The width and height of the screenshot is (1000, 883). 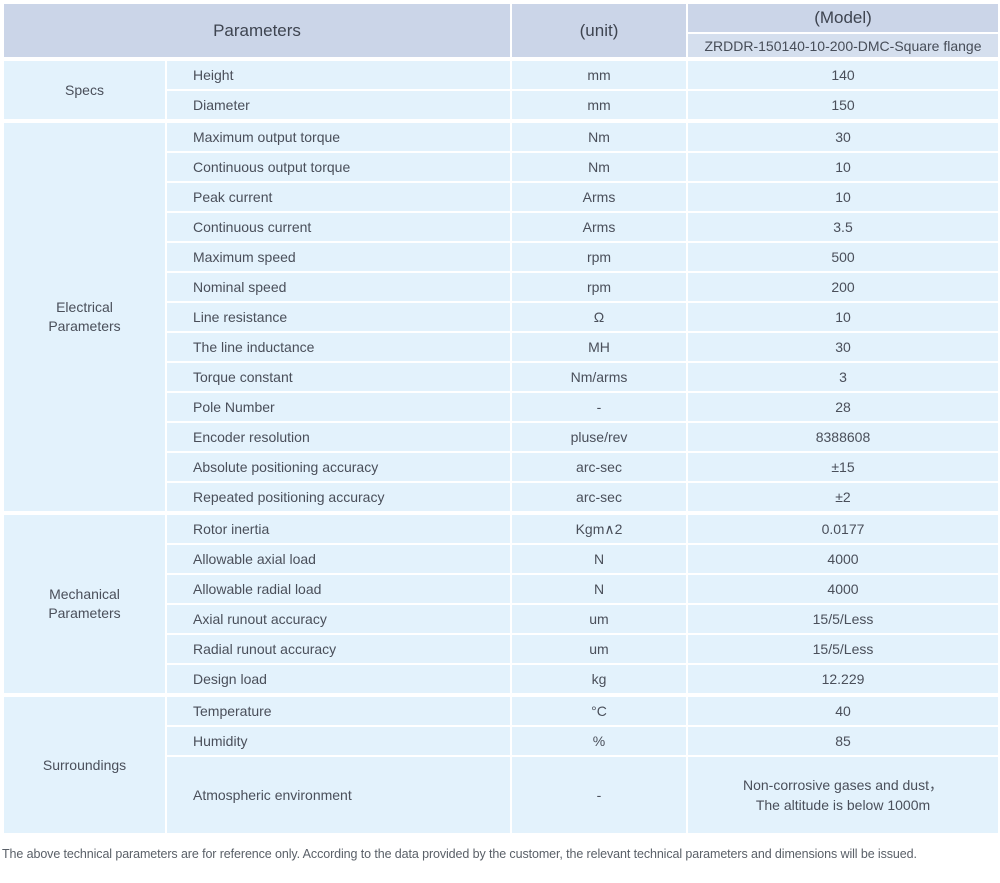 I want to click on unit-cell: pluse/rev, so click(x=599, y=437).